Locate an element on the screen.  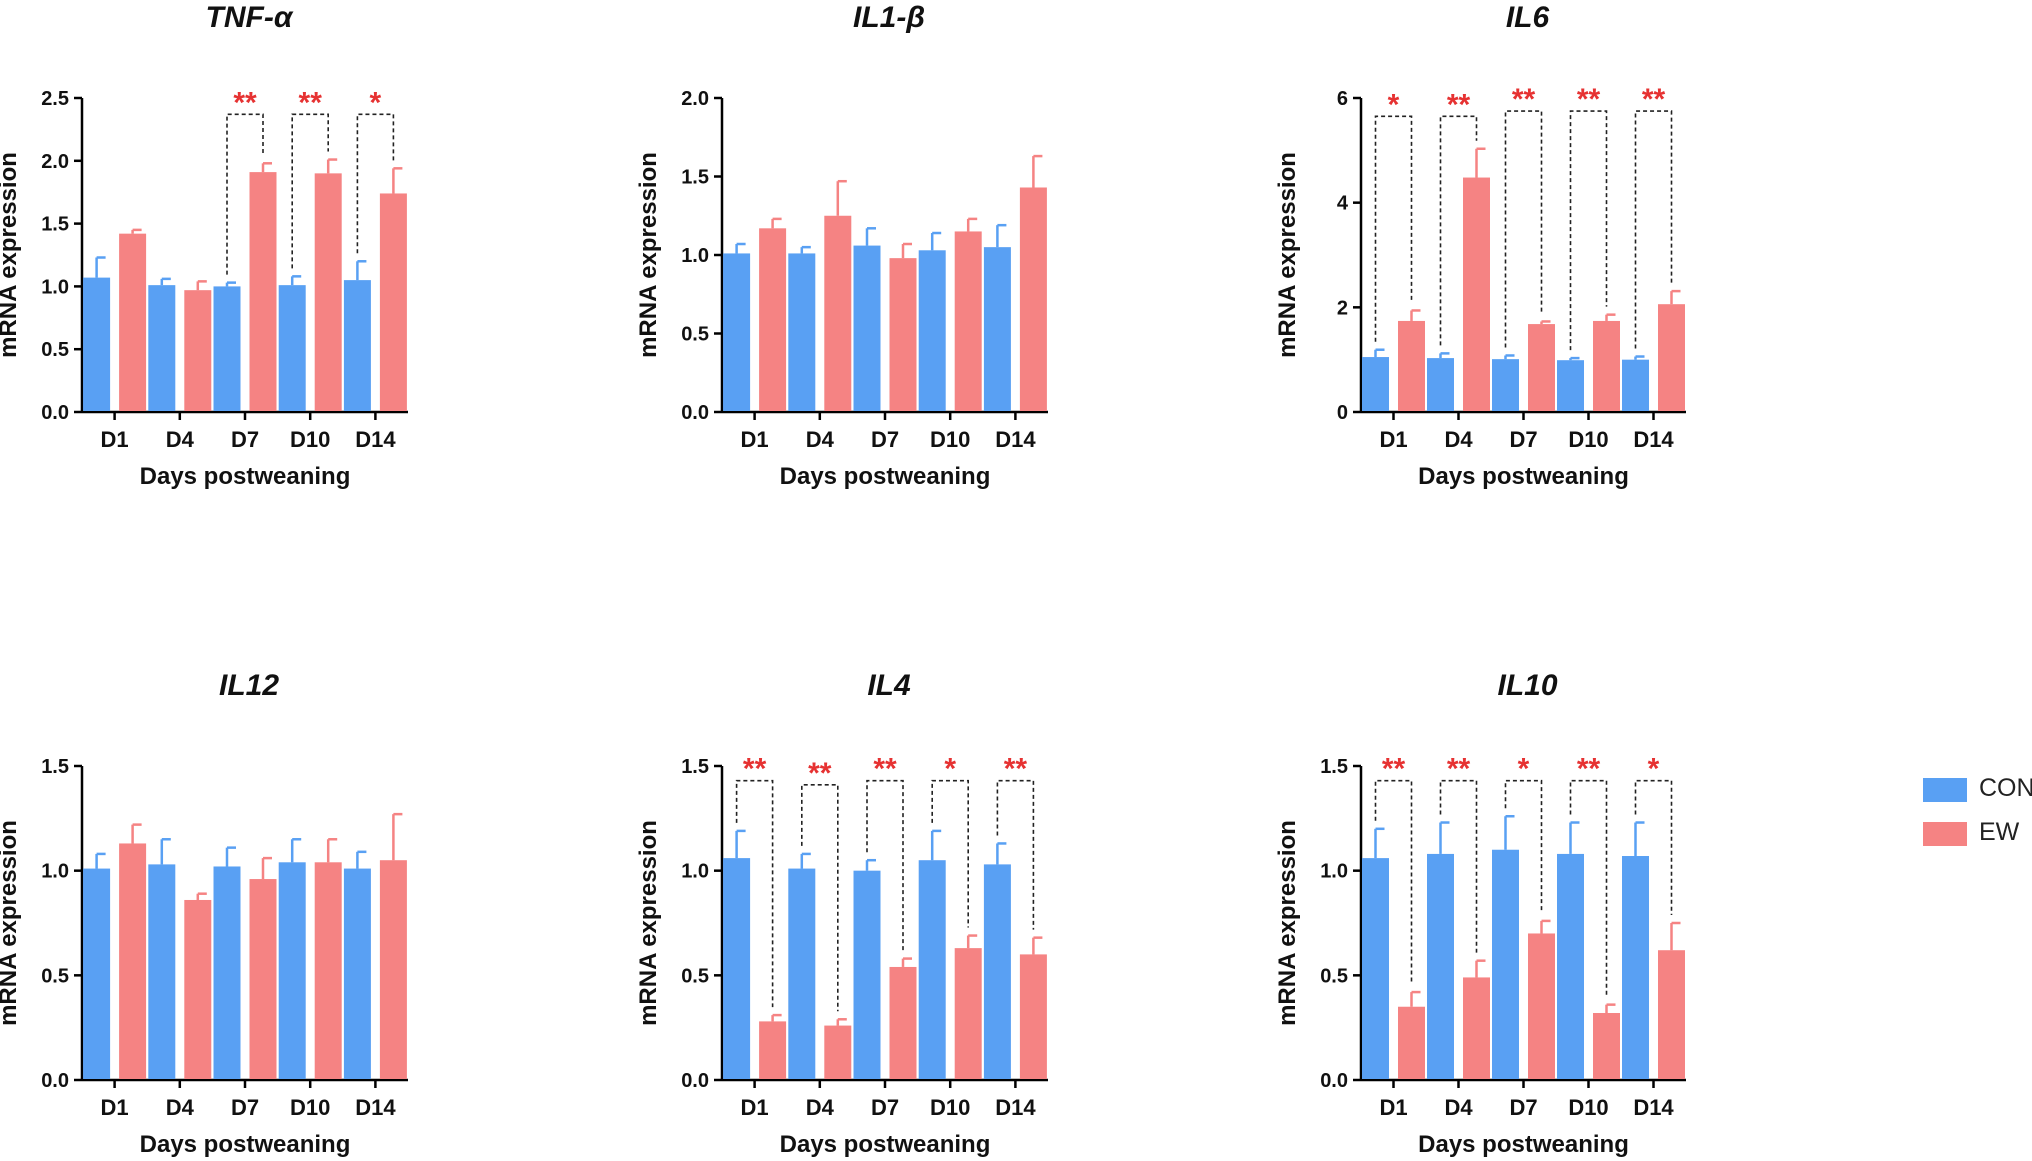
y-tick-label: 6 is located at coordinates (1342, 99).